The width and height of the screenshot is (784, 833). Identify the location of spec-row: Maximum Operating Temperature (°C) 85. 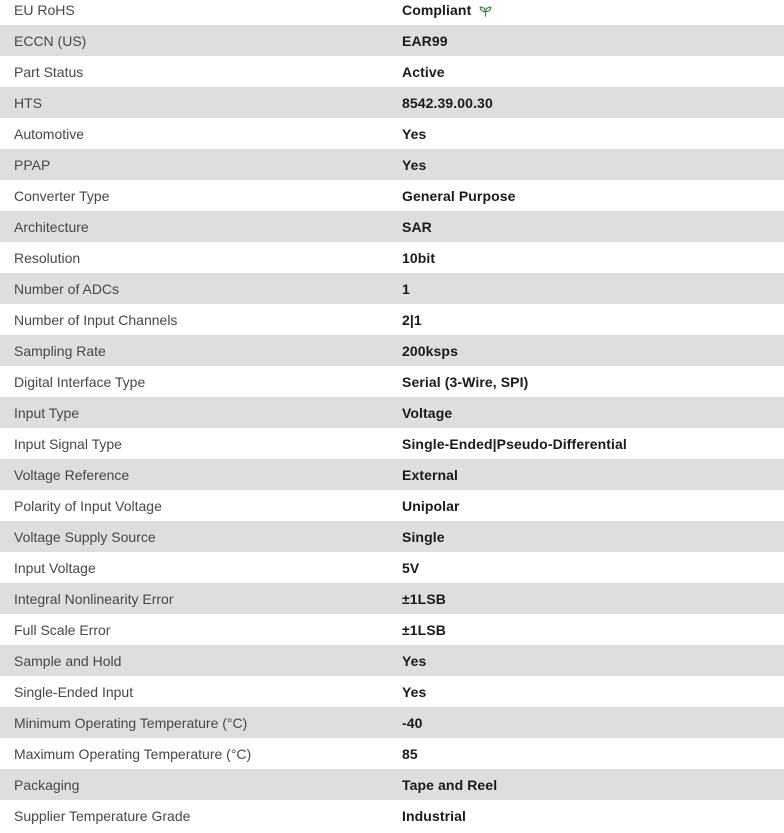
(392, 753).